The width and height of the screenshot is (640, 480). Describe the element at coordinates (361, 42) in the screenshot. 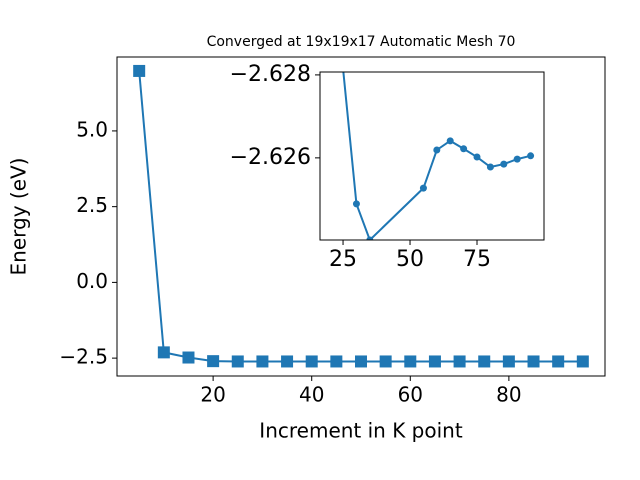

I see `chart-title: Converged at 19x19x17 Automatic Mesh 70` at that location.